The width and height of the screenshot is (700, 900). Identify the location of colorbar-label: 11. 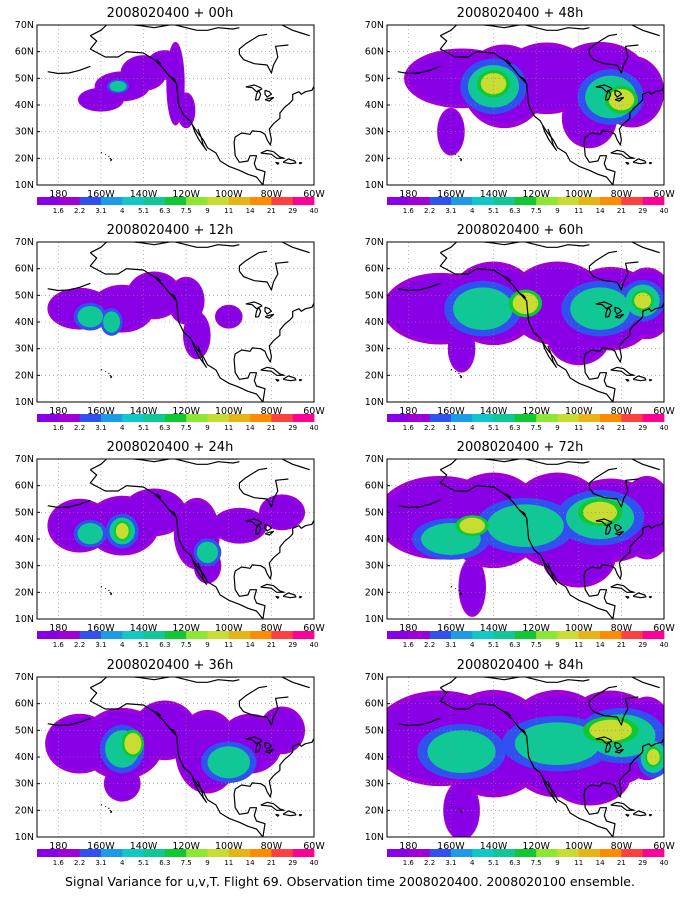
(228, 863).